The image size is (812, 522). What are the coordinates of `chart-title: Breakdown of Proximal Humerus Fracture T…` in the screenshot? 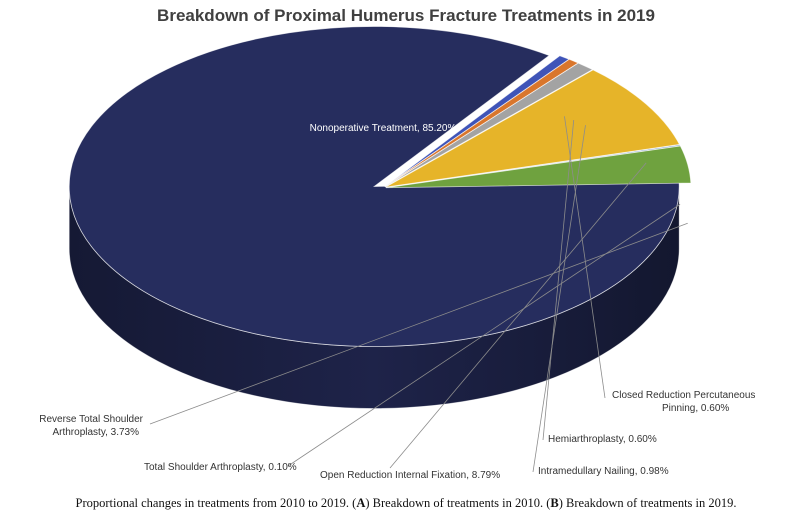 It's located at (406, 15).